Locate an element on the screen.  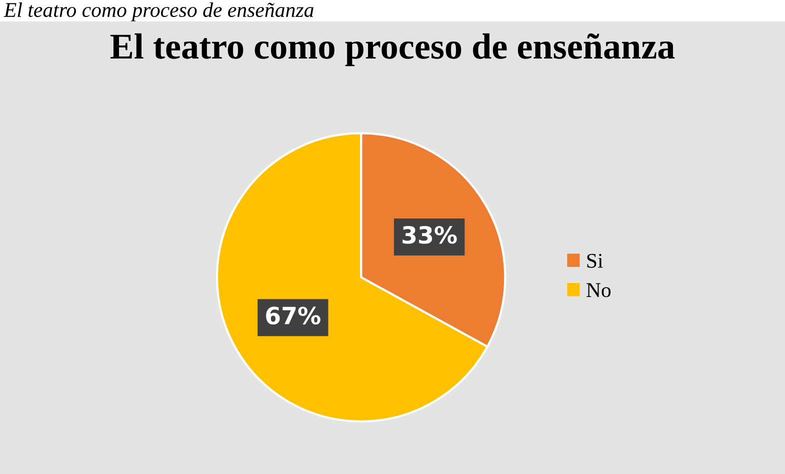
chart-title: El teatro como proceso de enseñanza is located at coordinates (392, 49).